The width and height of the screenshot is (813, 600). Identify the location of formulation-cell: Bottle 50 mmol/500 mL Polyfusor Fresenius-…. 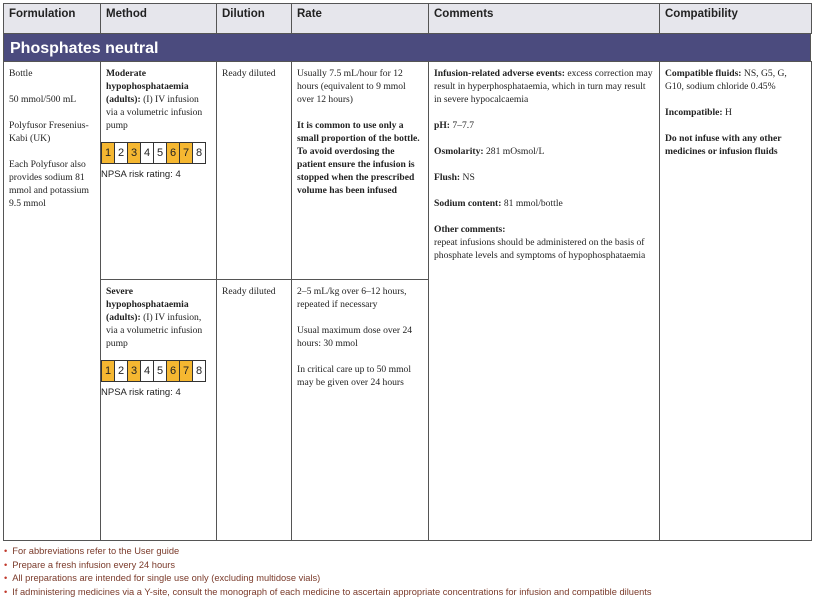
(52, 301).